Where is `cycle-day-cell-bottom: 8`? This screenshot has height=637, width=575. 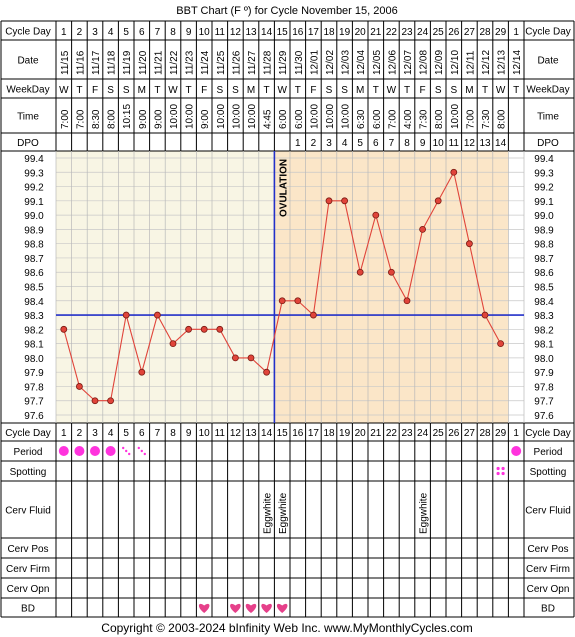 cycle-day-cell-bottom: 8 is located at coordinates (173, 433).